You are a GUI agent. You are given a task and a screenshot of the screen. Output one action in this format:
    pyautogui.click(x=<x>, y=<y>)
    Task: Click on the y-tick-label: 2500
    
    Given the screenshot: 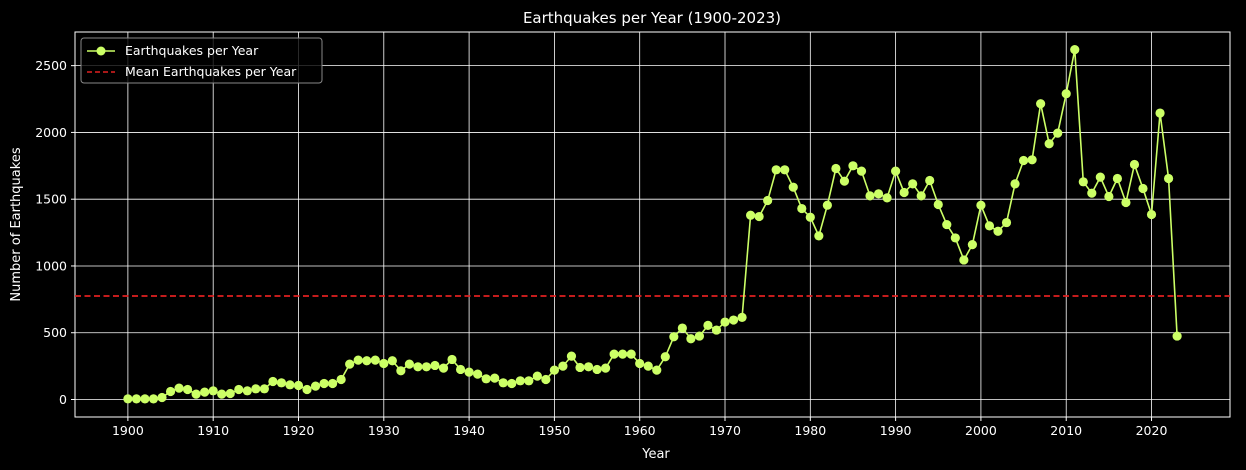 What is the action you would take?
    pyautogui.click(x=51, y=65)
    